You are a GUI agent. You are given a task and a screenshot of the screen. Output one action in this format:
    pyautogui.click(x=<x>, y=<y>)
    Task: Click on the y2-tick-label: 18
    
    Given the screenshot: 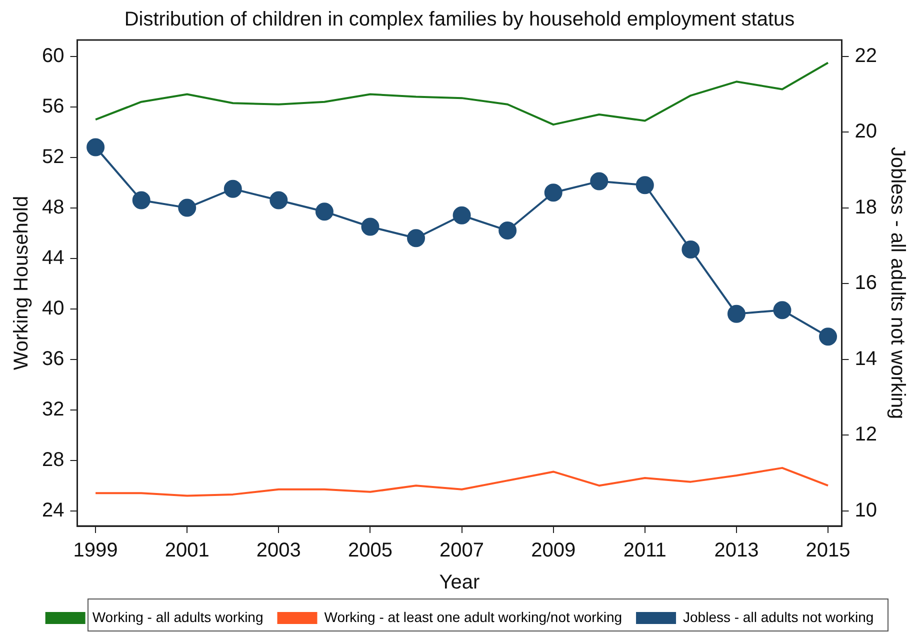 What is the action you would take?
    pyautogui.click(x=866, y=207)
    